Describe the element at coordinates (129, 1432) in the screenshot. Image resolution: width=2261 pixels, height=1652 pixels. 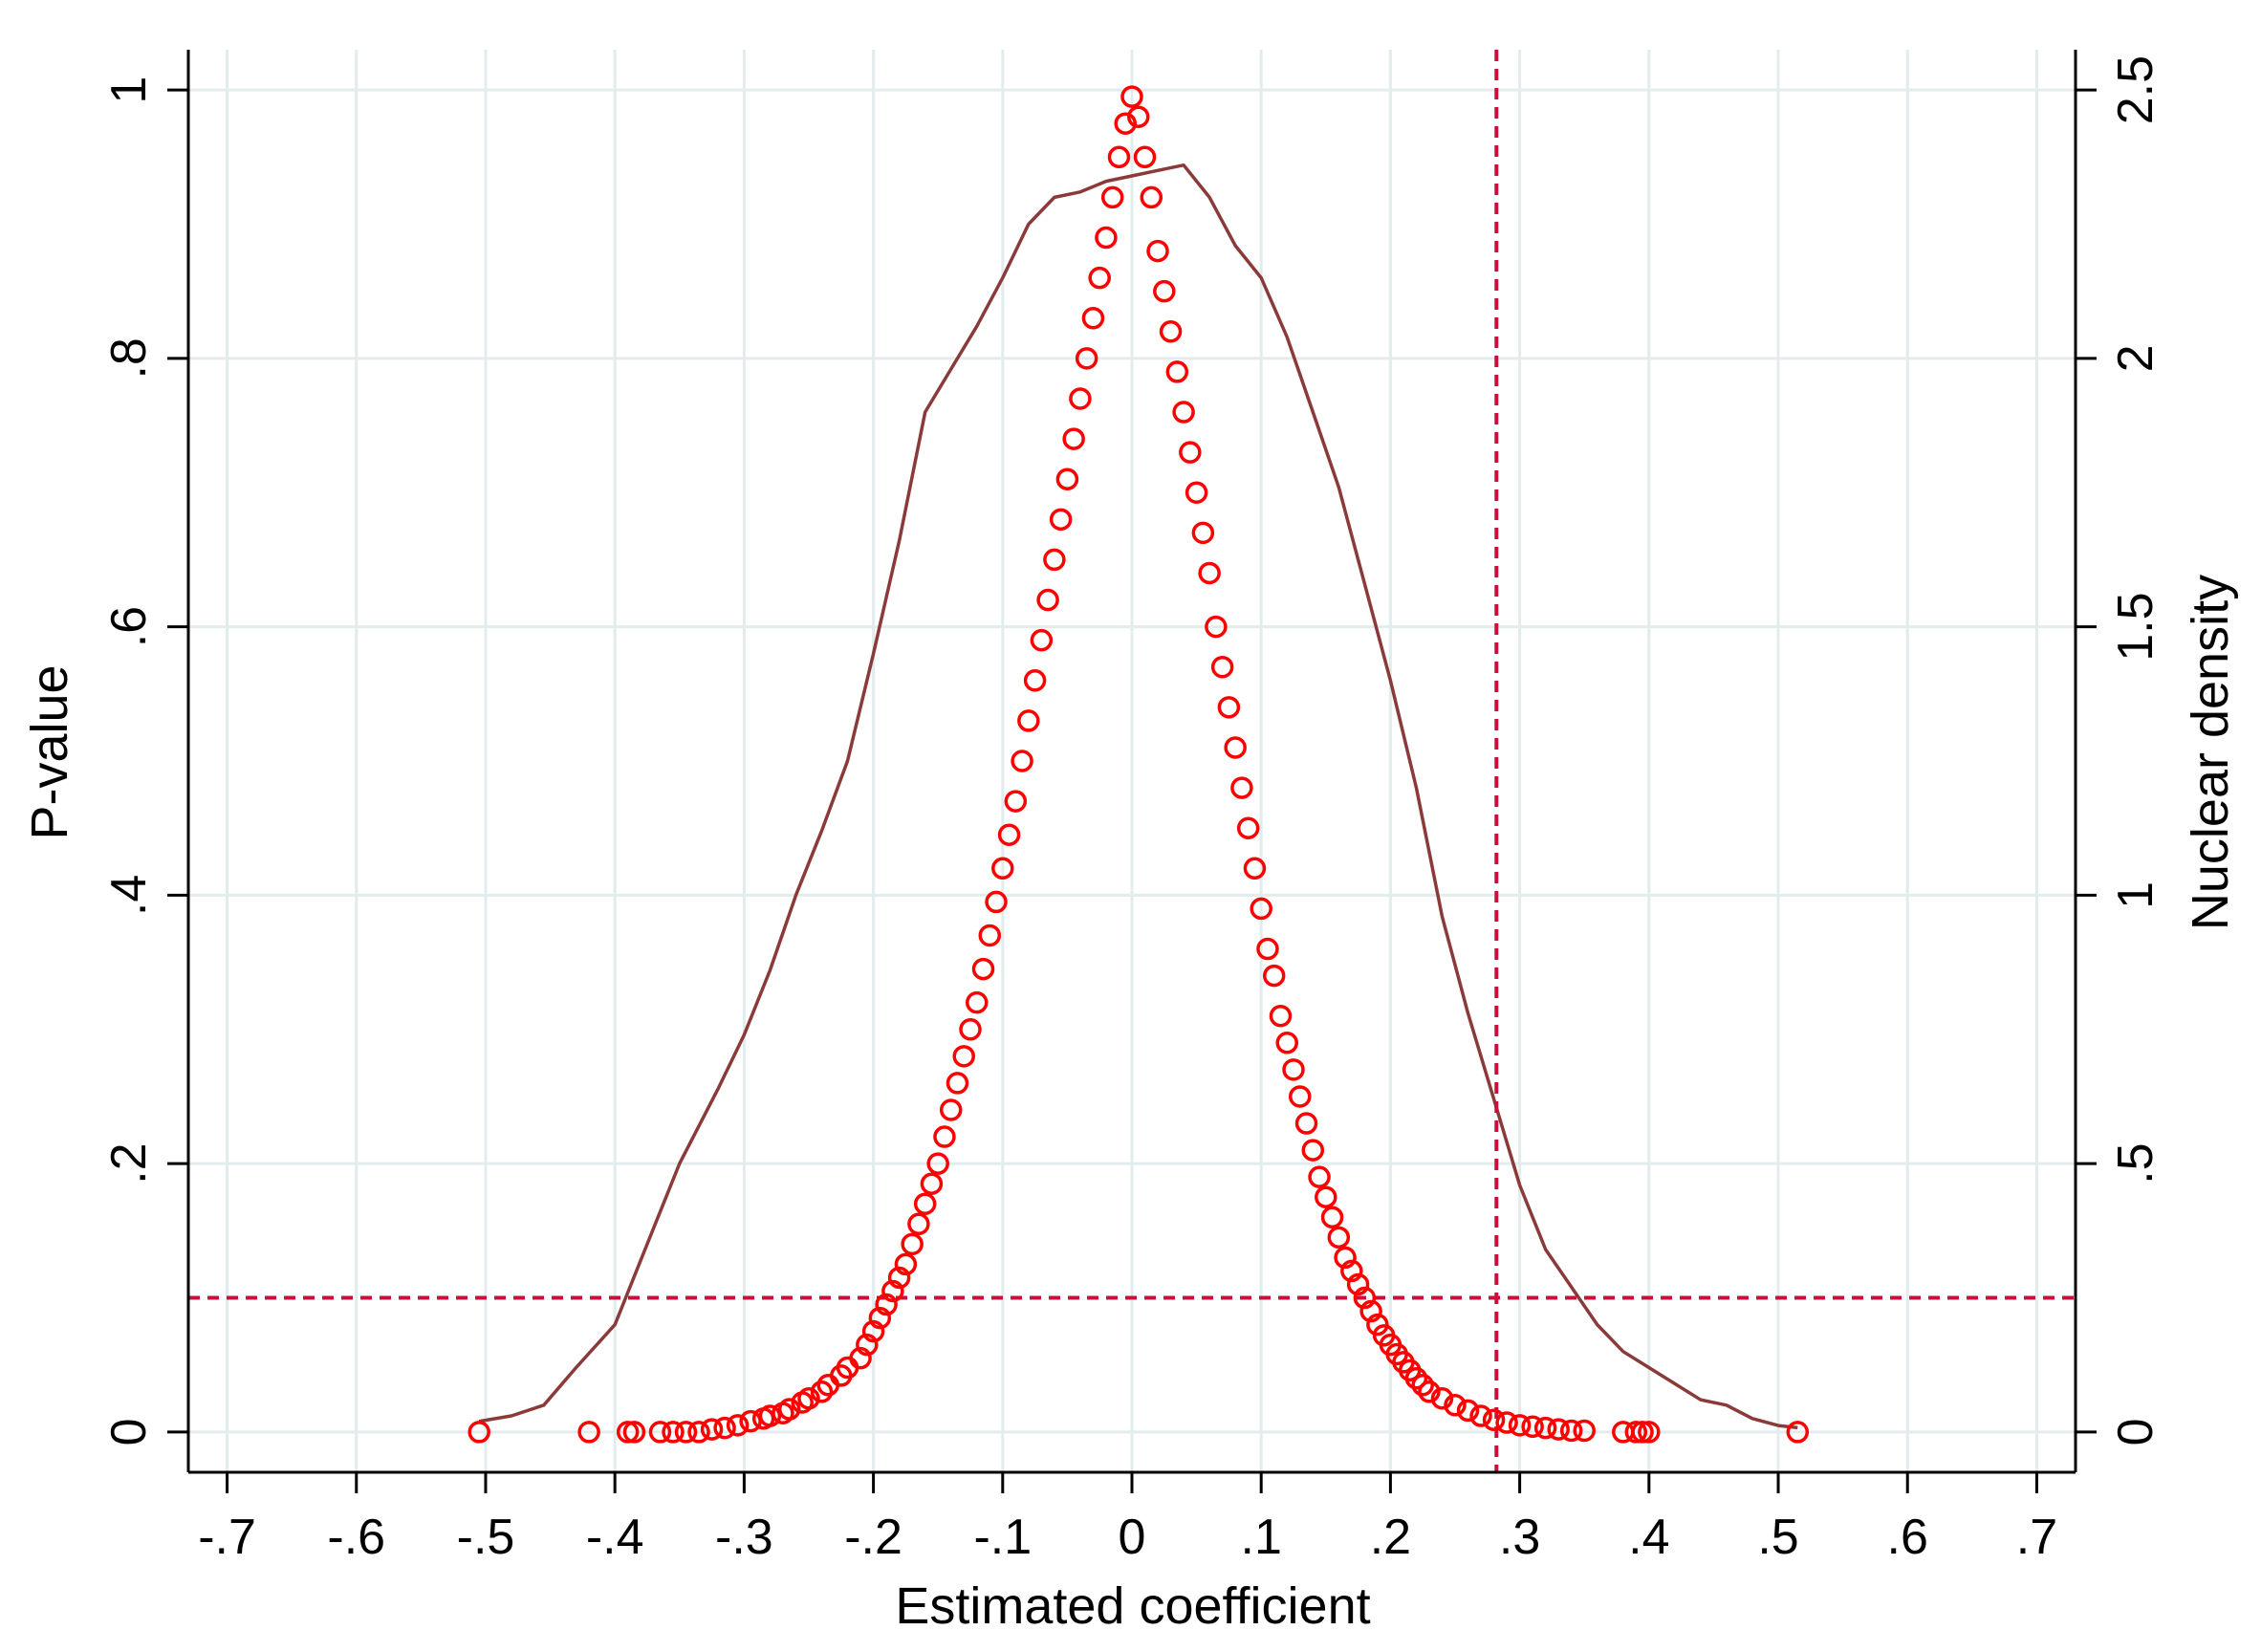
I see `y-tick-label: 0` at that location.